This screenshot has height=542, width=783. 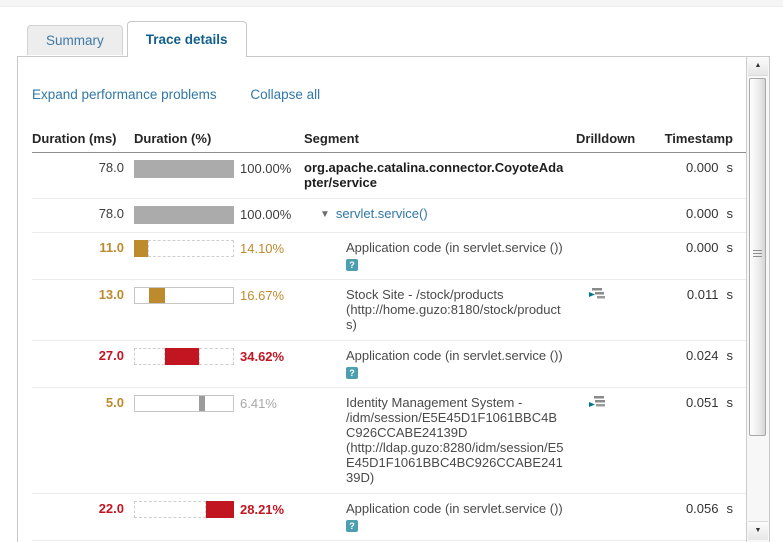 I want to click on timestamp-value: 0.011, so click(x=702, y=294).